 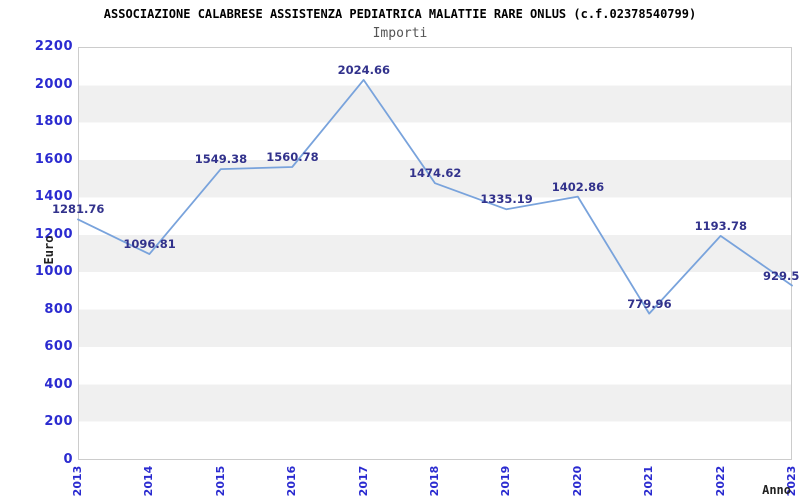 I want to click on x-tick-label: 2019, so click(x=506, y=481).